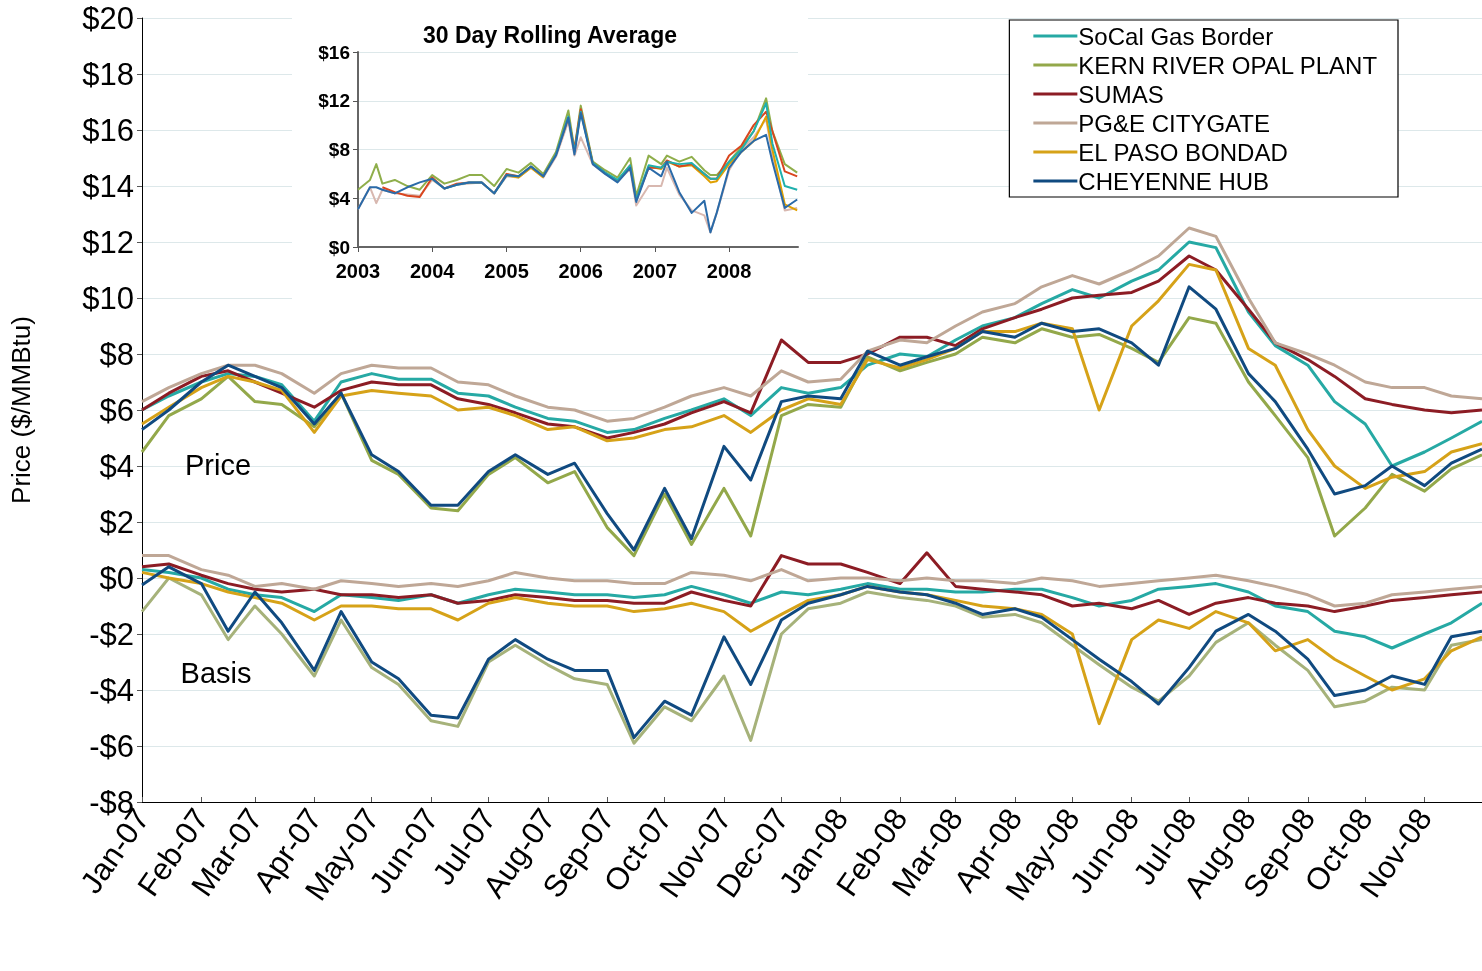  I want to click on y-tick-label: $2, so click(116, 522).